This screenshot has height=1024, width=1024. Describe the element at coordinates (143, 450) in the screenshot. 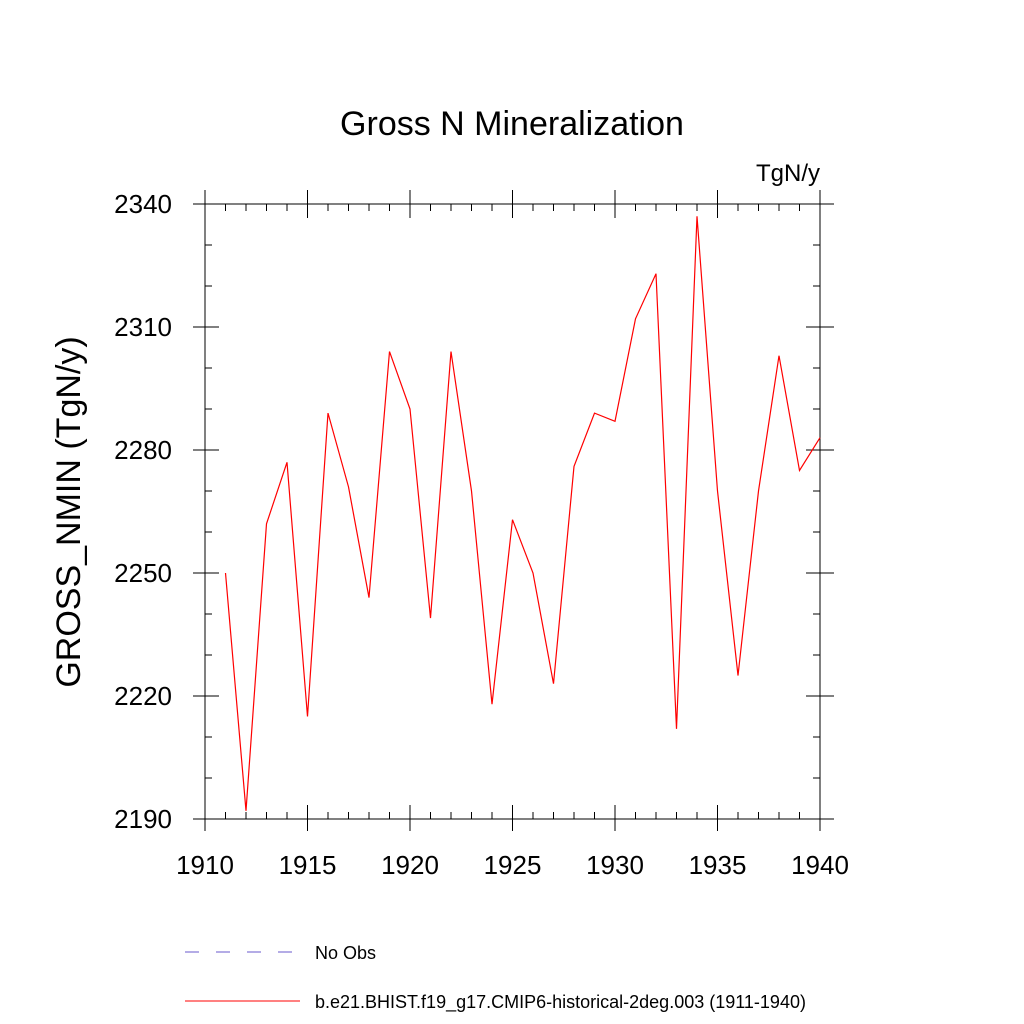

I see `y-tick-label: 2280` at that location.